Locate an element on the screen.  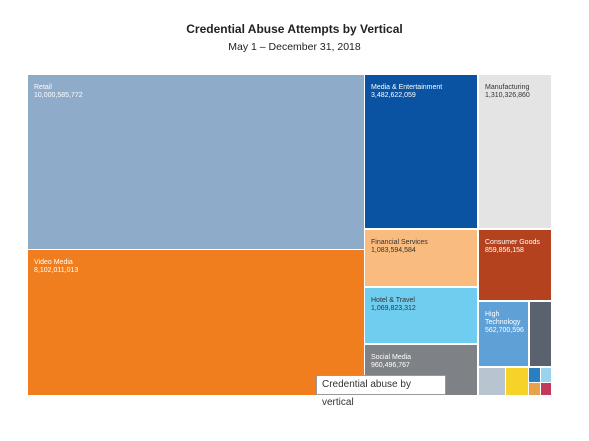
chart-title: Credential Abuse Attempts by Vertical is located at coordinates (294, 29).